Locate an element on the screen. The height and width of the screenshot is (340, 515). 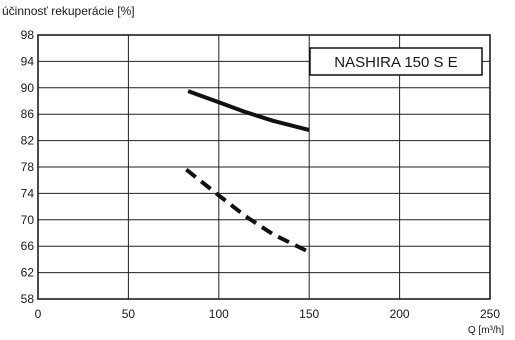
x-tick-label-150: 150 is located at coordinates (309, 314).